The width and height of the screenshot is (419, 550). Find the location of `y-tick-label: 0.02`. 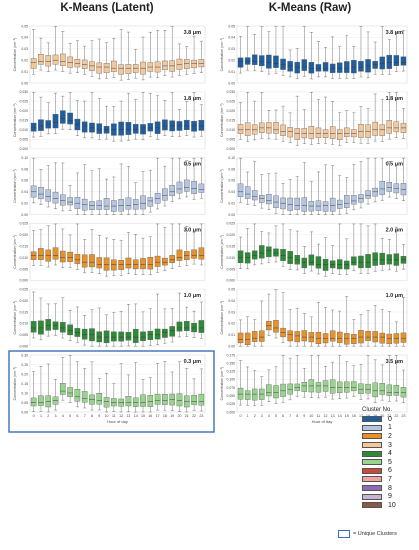

y-tick-label: 0.02 is located at coordinates (24, 204).